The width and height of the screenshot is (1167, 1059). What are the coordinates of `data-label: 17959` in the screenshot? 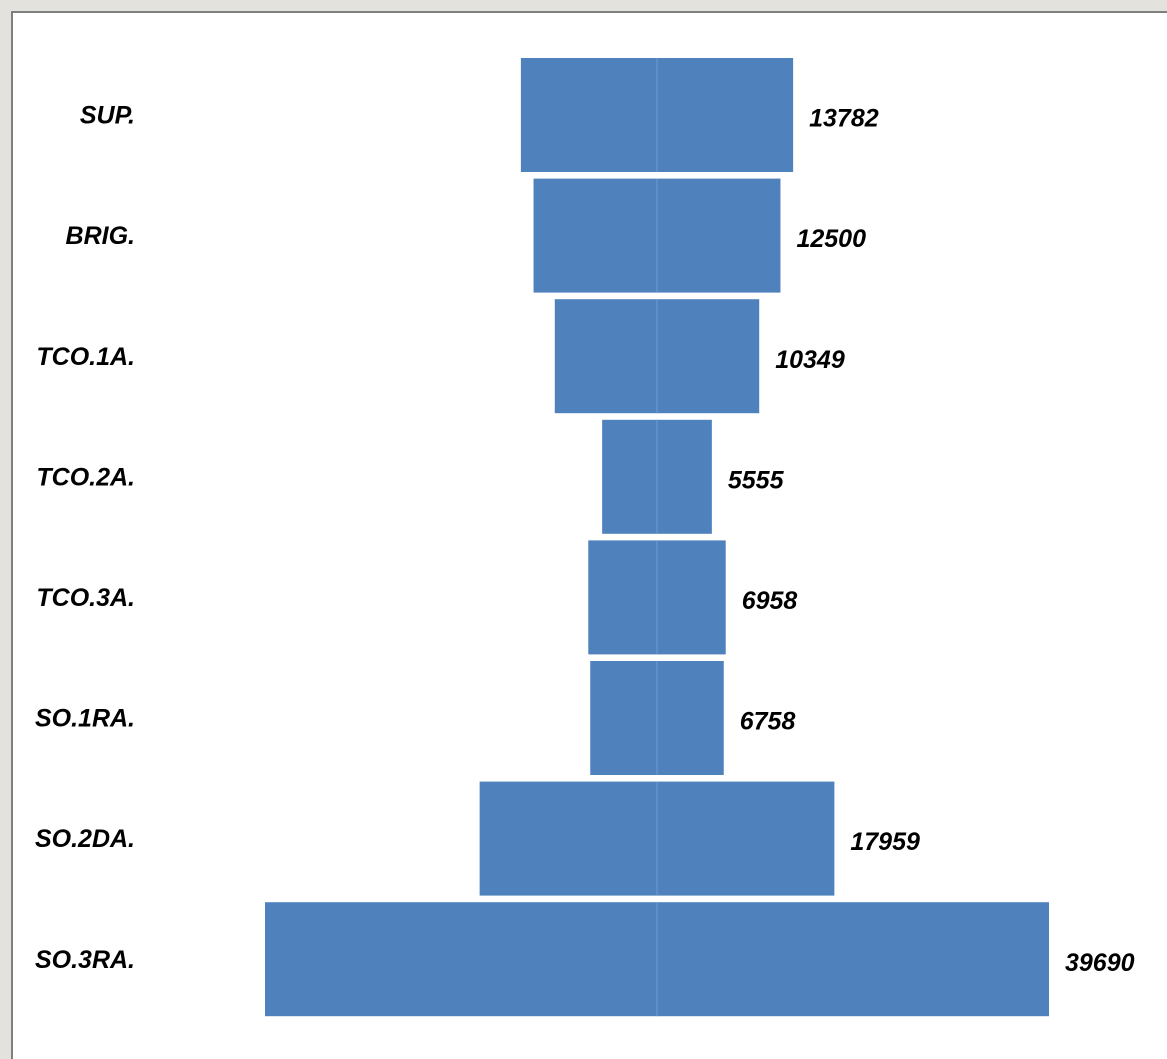 It's located at (885, 842).